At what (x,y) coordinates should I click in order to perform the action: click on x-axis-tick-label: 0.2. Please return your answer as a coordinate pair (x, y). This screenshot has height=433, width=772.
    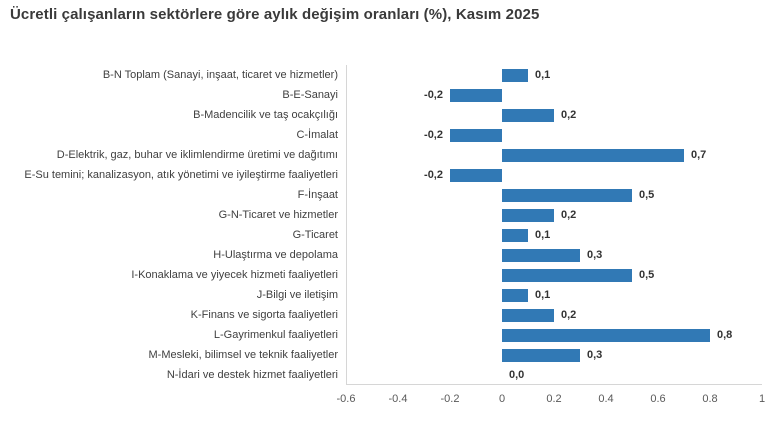
    Looking at the image, I should click on (554, 399).